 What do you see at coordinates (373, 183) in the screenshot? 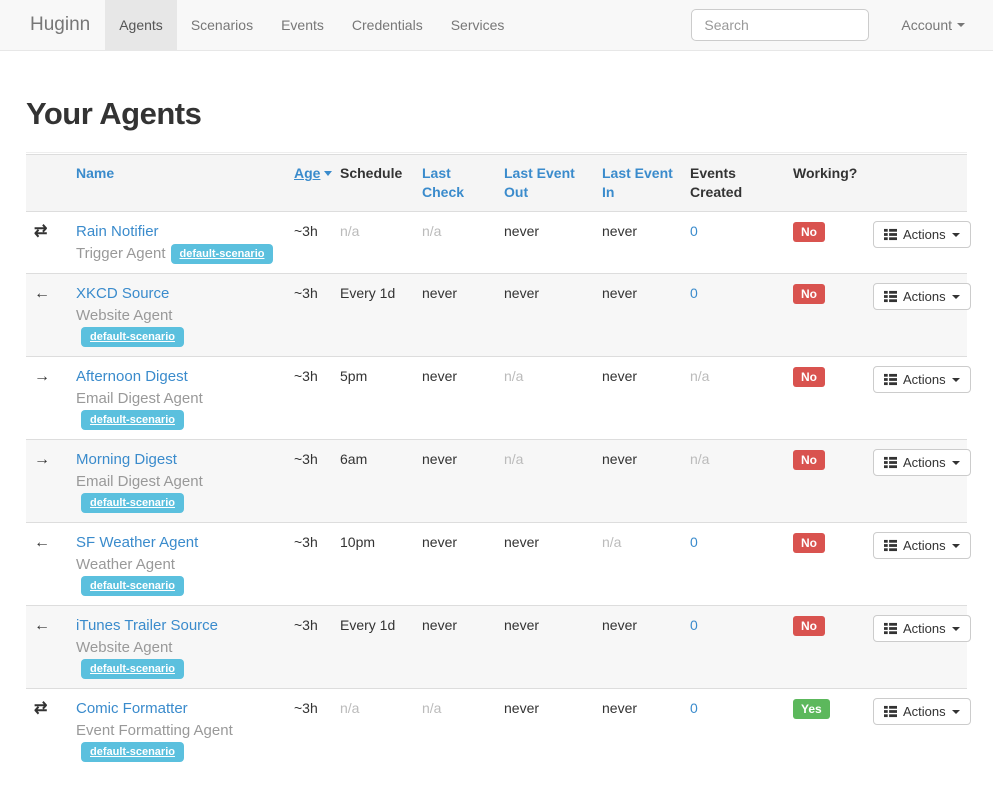
I see `column-header-schedule: Schedule` at bounding box center [373, 183].